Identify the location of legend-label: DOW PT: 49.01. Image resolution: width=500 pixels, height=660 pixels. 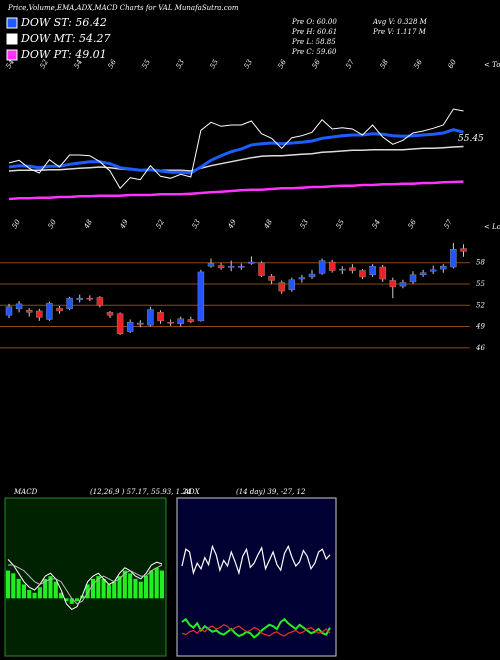
(63, 54).